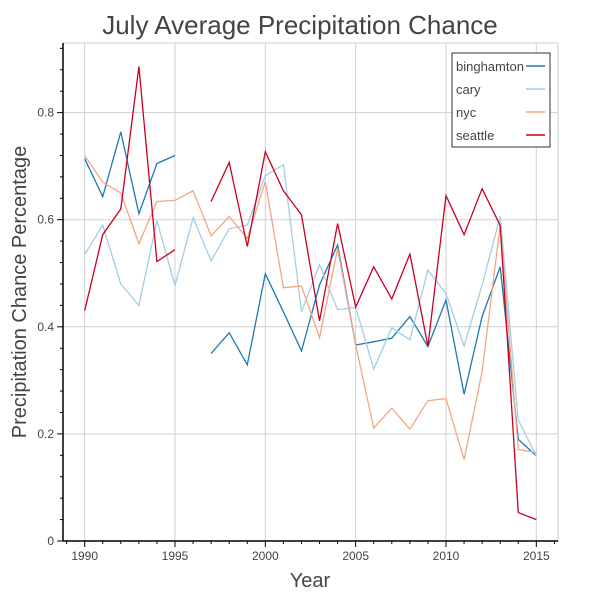 Image resolution: width=600 pixels, height=600 pixels. I want to click on y-axis-label: Precipitation Chance Percentage, so click(20, 292).